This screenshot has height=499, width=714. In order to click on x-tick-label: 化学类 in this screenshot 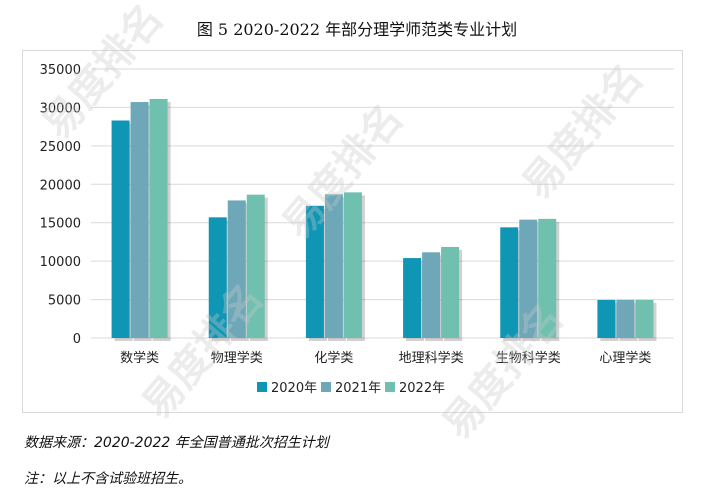, I will do `click(333, 358)`.